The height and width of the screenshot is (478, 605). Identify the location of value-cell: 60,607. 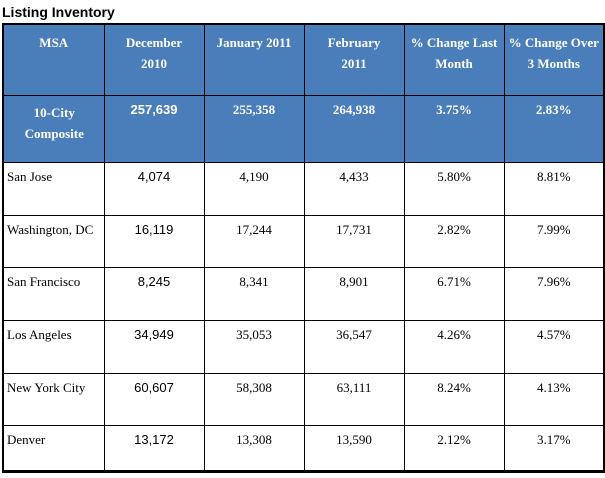
(154, 399).